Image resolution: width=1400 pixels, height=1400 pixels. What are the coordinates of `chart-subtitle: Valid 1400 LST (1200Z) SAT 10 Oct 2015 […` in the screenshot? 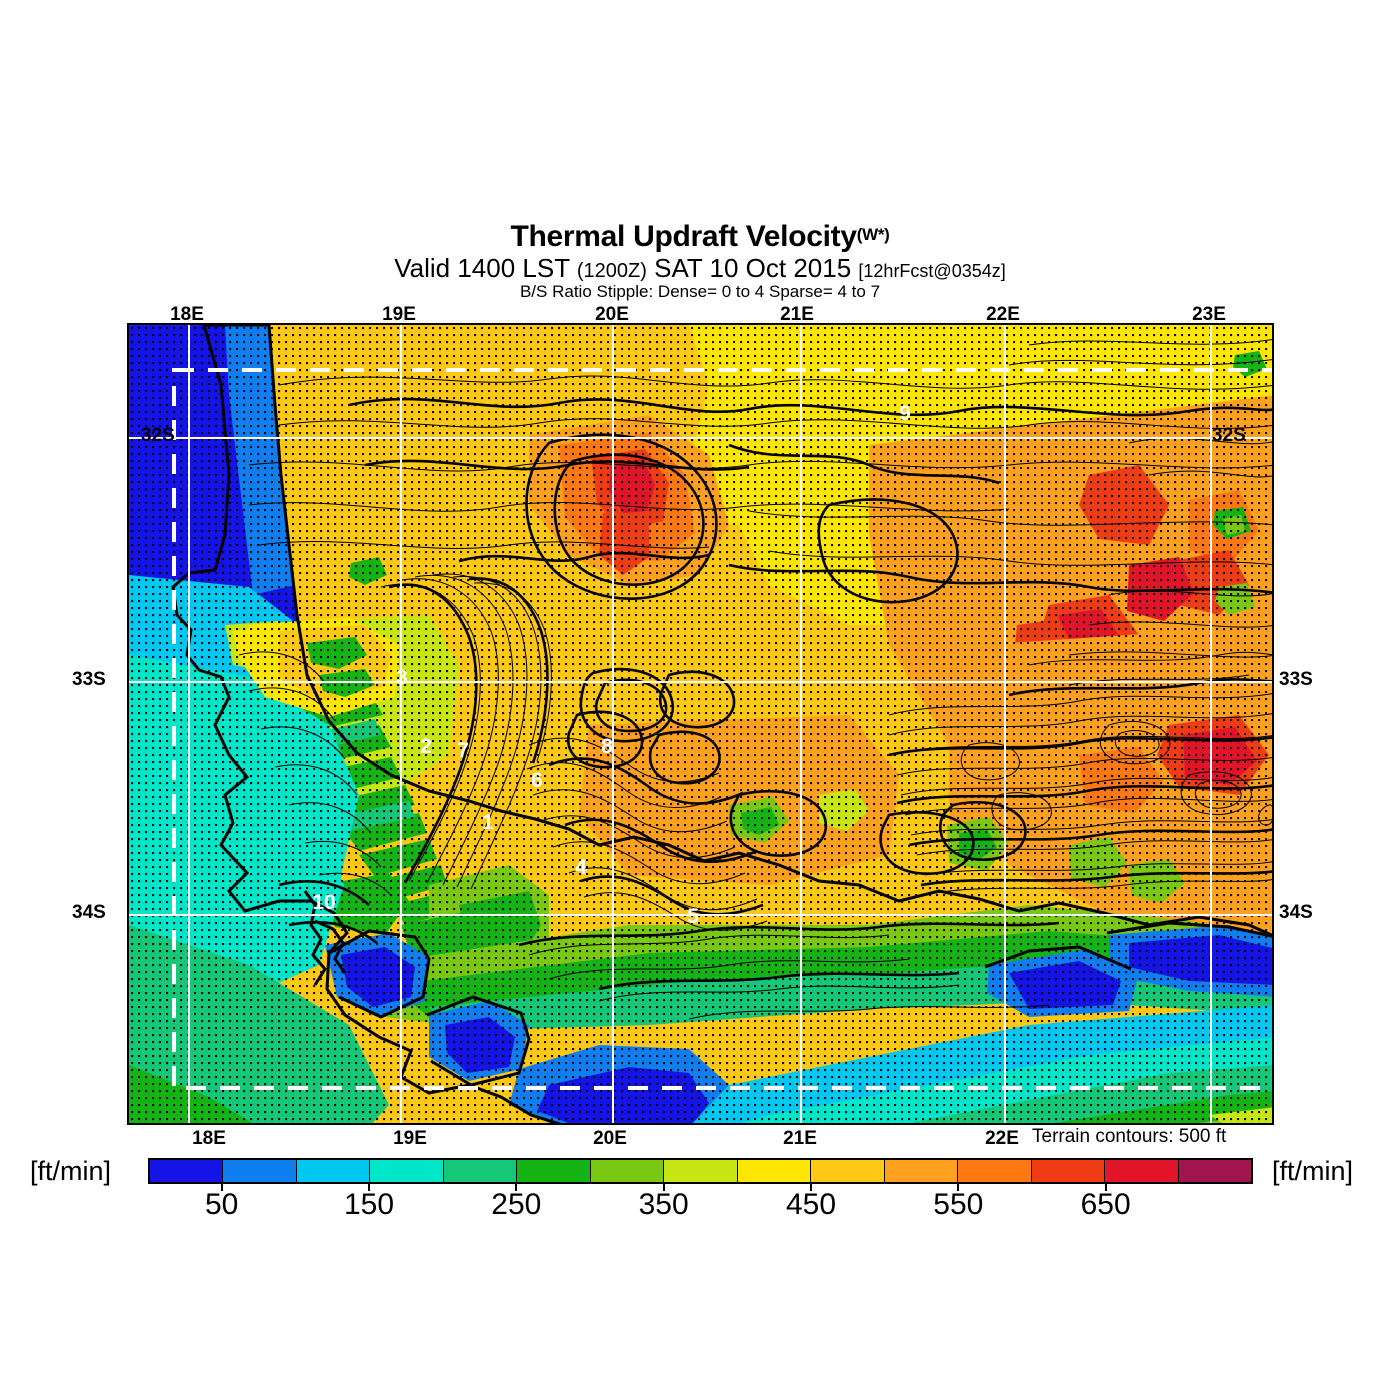 It's located at (700, 268).